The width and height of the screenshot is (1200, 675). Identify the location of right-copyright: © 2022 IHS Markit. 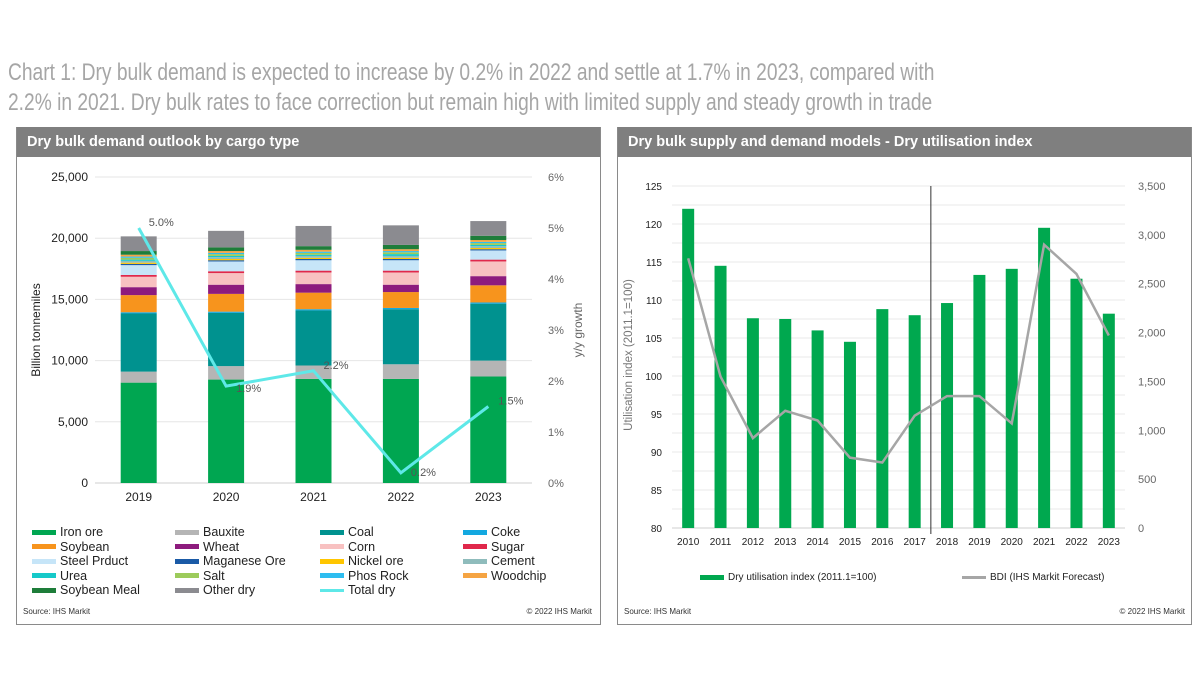
(1152, 611).